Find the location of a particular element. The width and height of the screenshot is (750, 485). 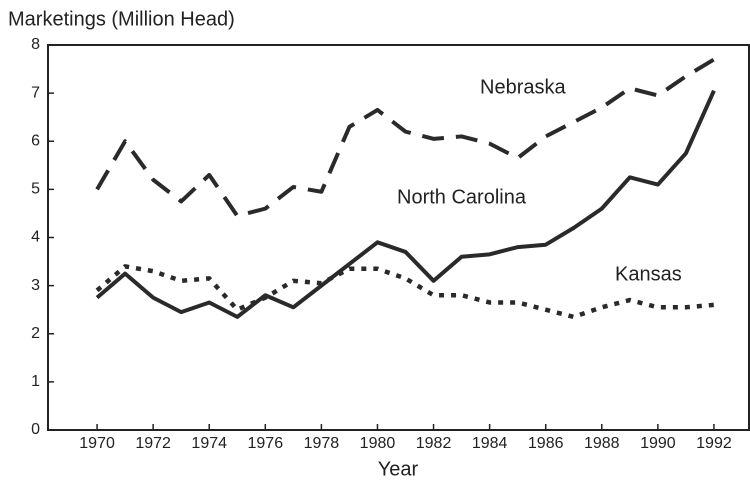

x-tick-label: 1976 is located at coordinates (266, 443).